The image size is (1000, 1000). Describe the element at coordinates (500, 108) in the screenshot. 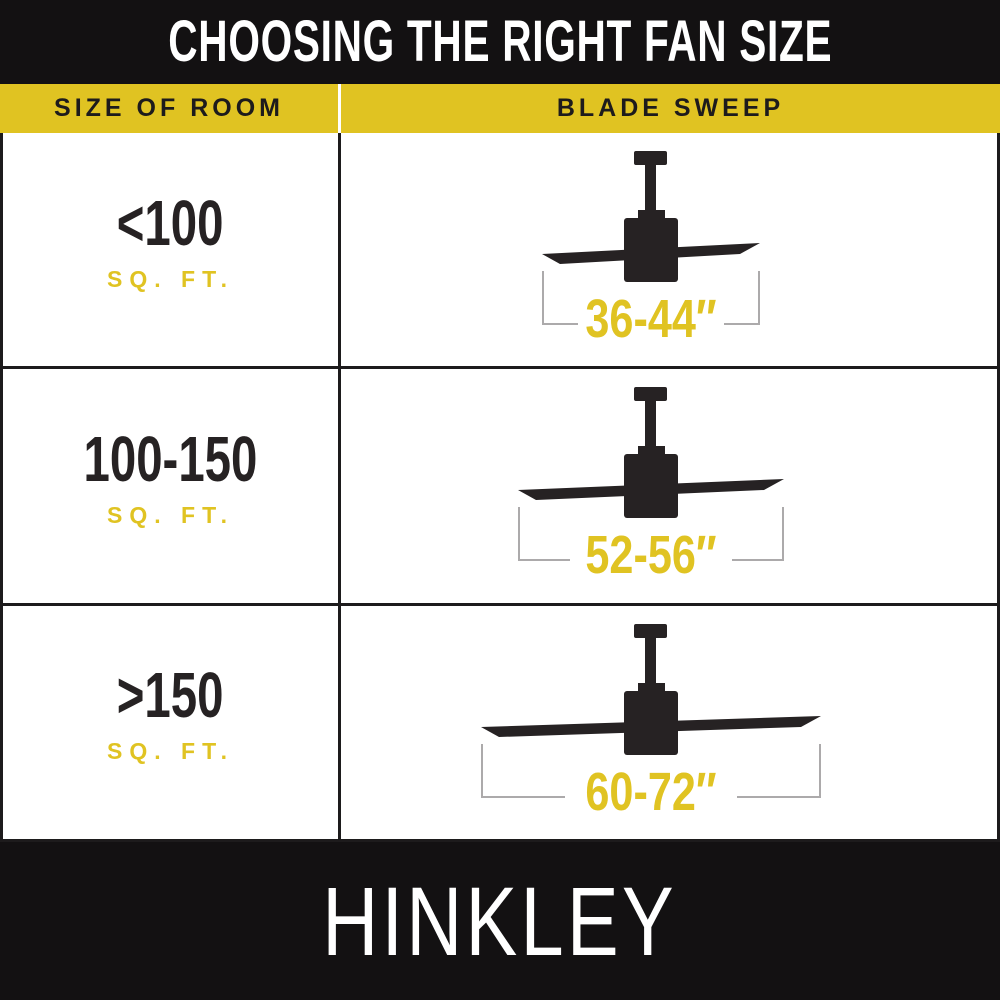

I see `column-header-row: SIZE OF ROOM BLADE SWEEP` at that location.